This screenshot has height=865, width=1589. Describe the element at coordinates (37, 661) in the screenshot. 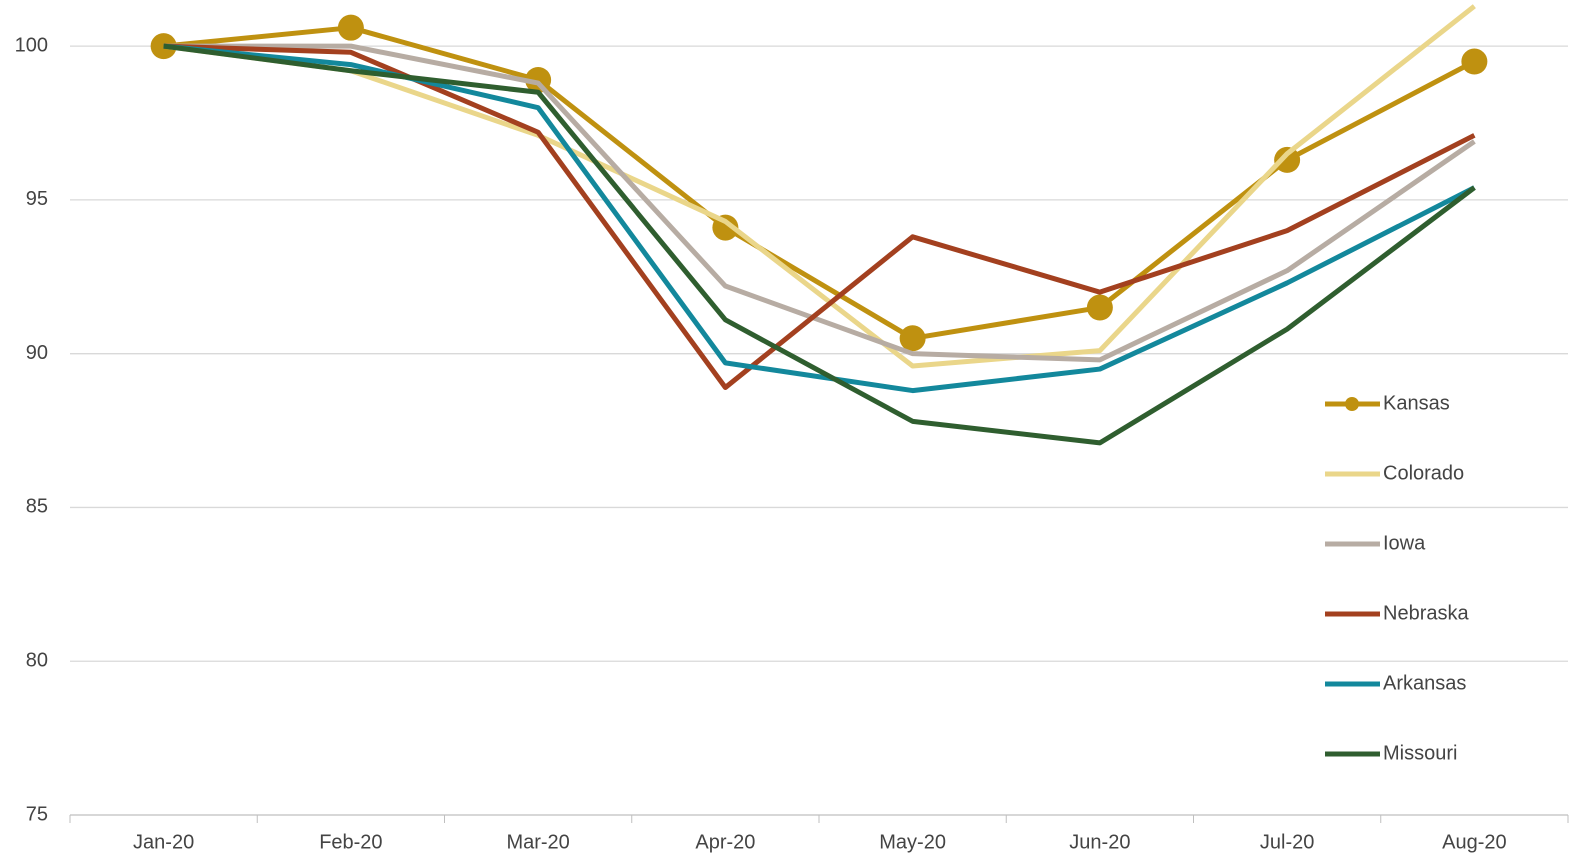

I see `y-tick-label: 80` at that location.